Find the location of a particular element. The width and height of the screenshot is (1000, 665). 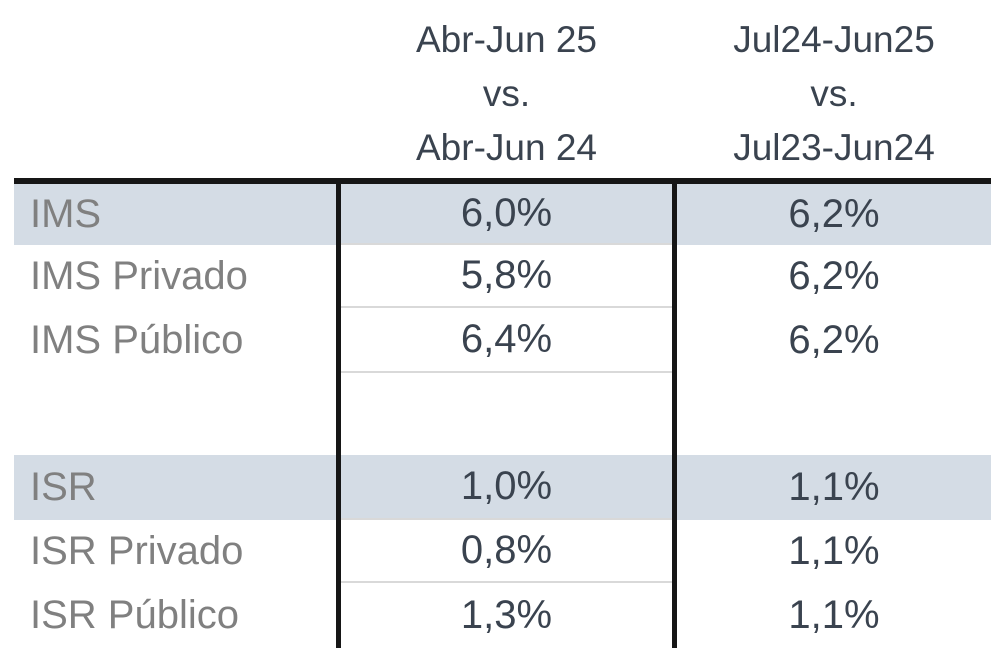

table-row-isr-privado: ISR Privado 0,8% 1,1% is located at coordinates (502, 551).